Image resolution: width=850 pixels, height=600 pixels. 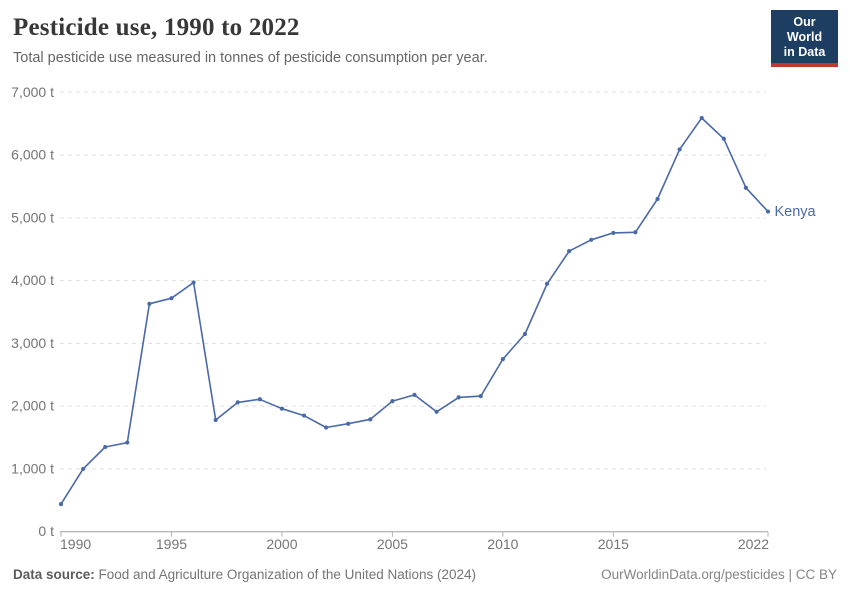 What do you see at coordinates (392, 544) in the screenshot?
I see `x-axis-tick-label: 2005` at bounding box center [392, 544].